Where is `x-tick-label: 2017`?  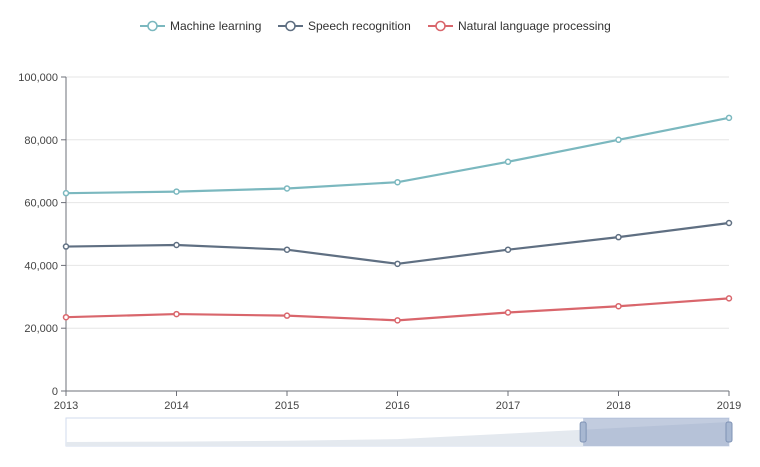
x-tick-label: 2017 is located at coordinates (508, 406).